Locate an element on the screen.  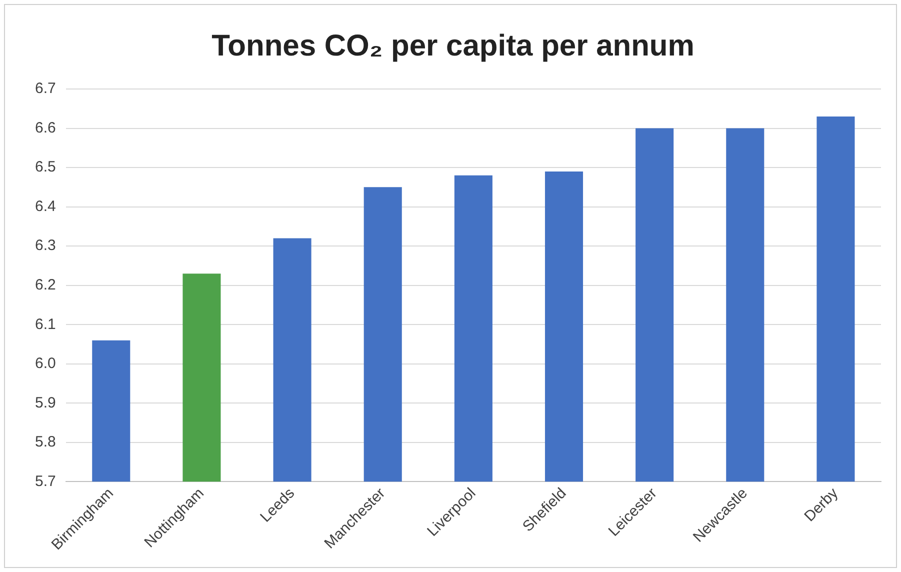
y-tick-label: 6.5 is located at coordinates (45, 167).